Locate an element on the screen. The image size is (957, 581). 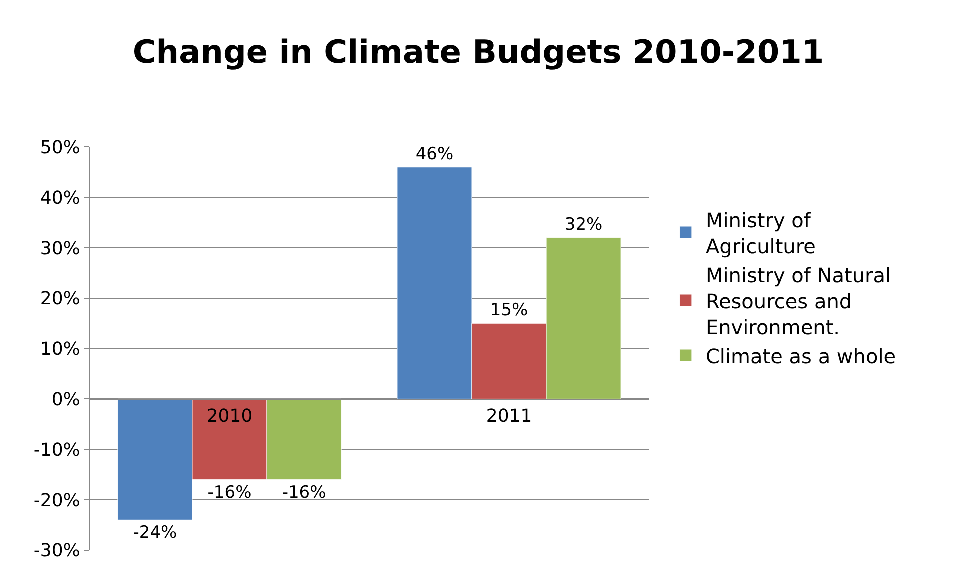
legend-label: Ministry of Natural Resources and Environment. is located at coordinates (799, 301).